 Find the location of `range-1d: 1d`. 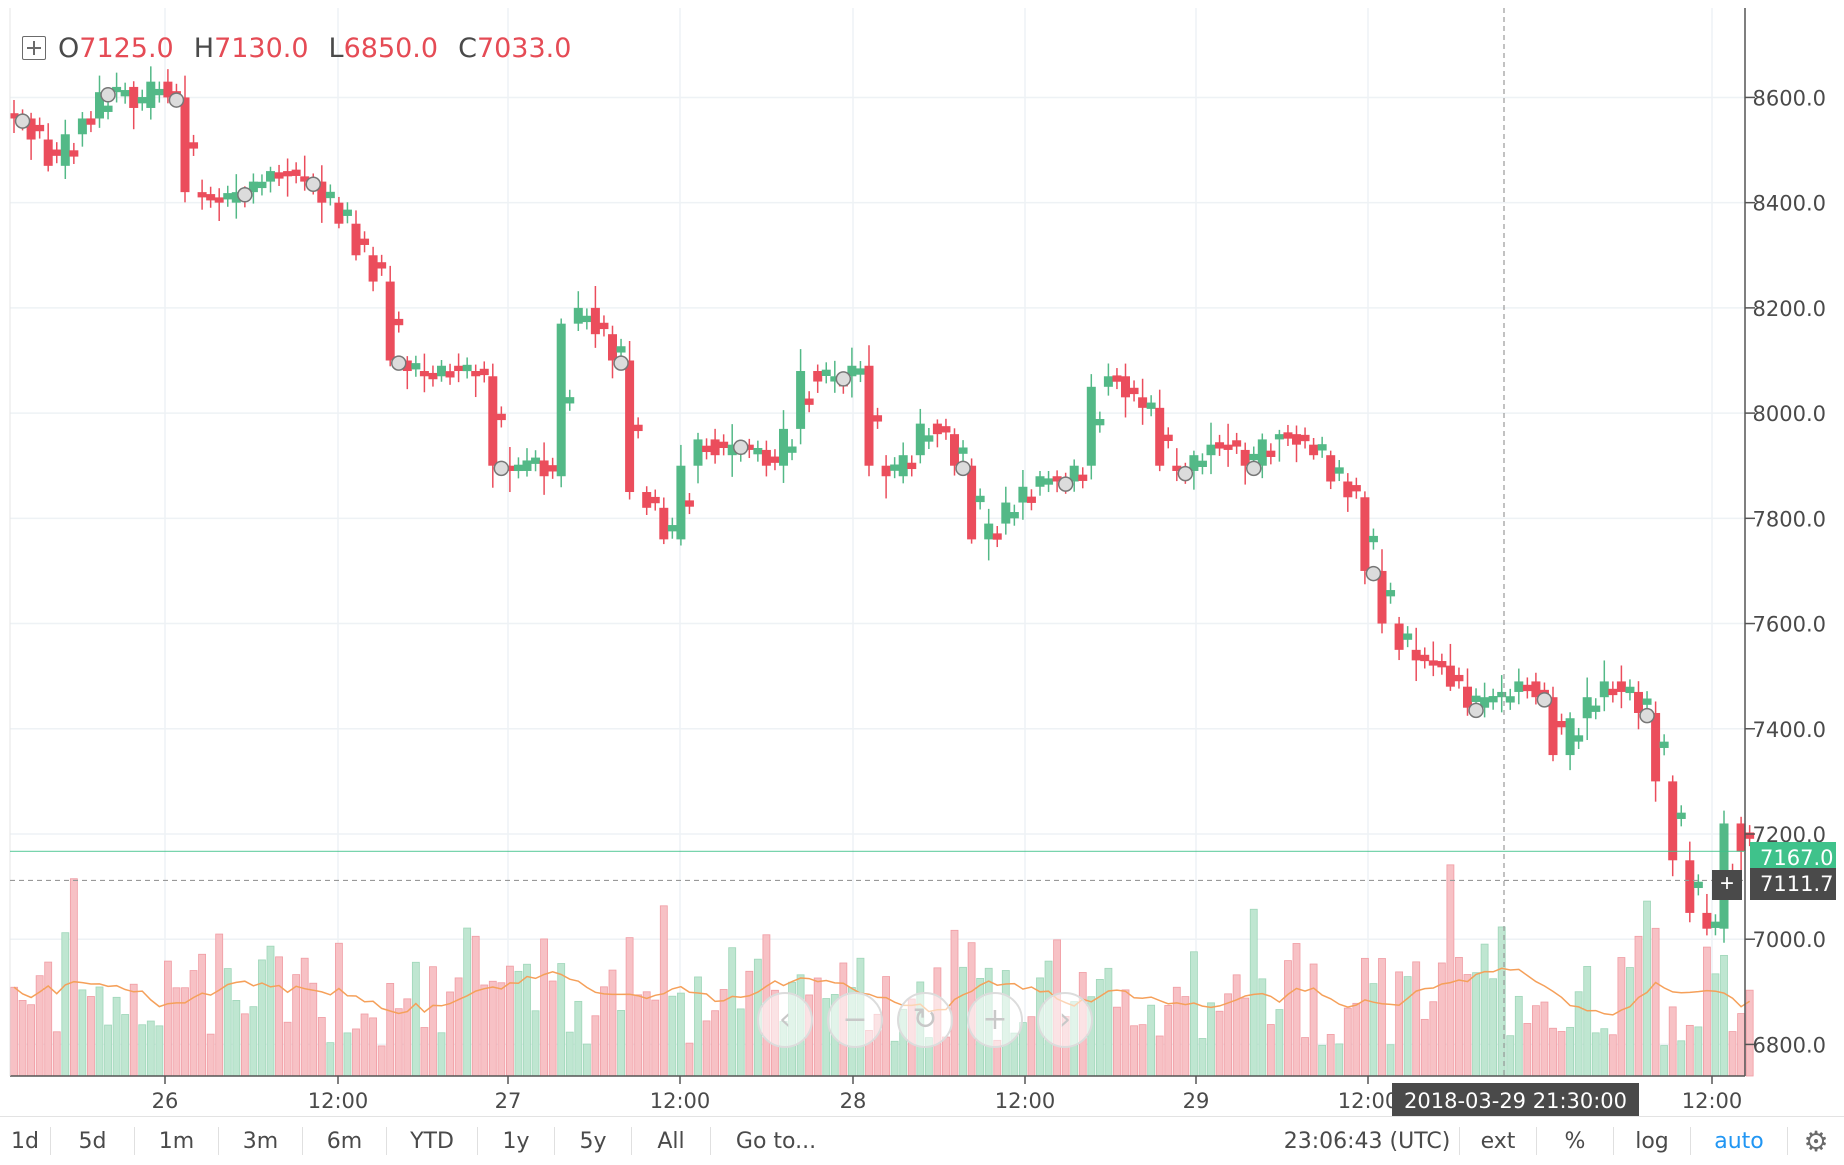

range-1d: 1d is located at coordinates (25, 1141).